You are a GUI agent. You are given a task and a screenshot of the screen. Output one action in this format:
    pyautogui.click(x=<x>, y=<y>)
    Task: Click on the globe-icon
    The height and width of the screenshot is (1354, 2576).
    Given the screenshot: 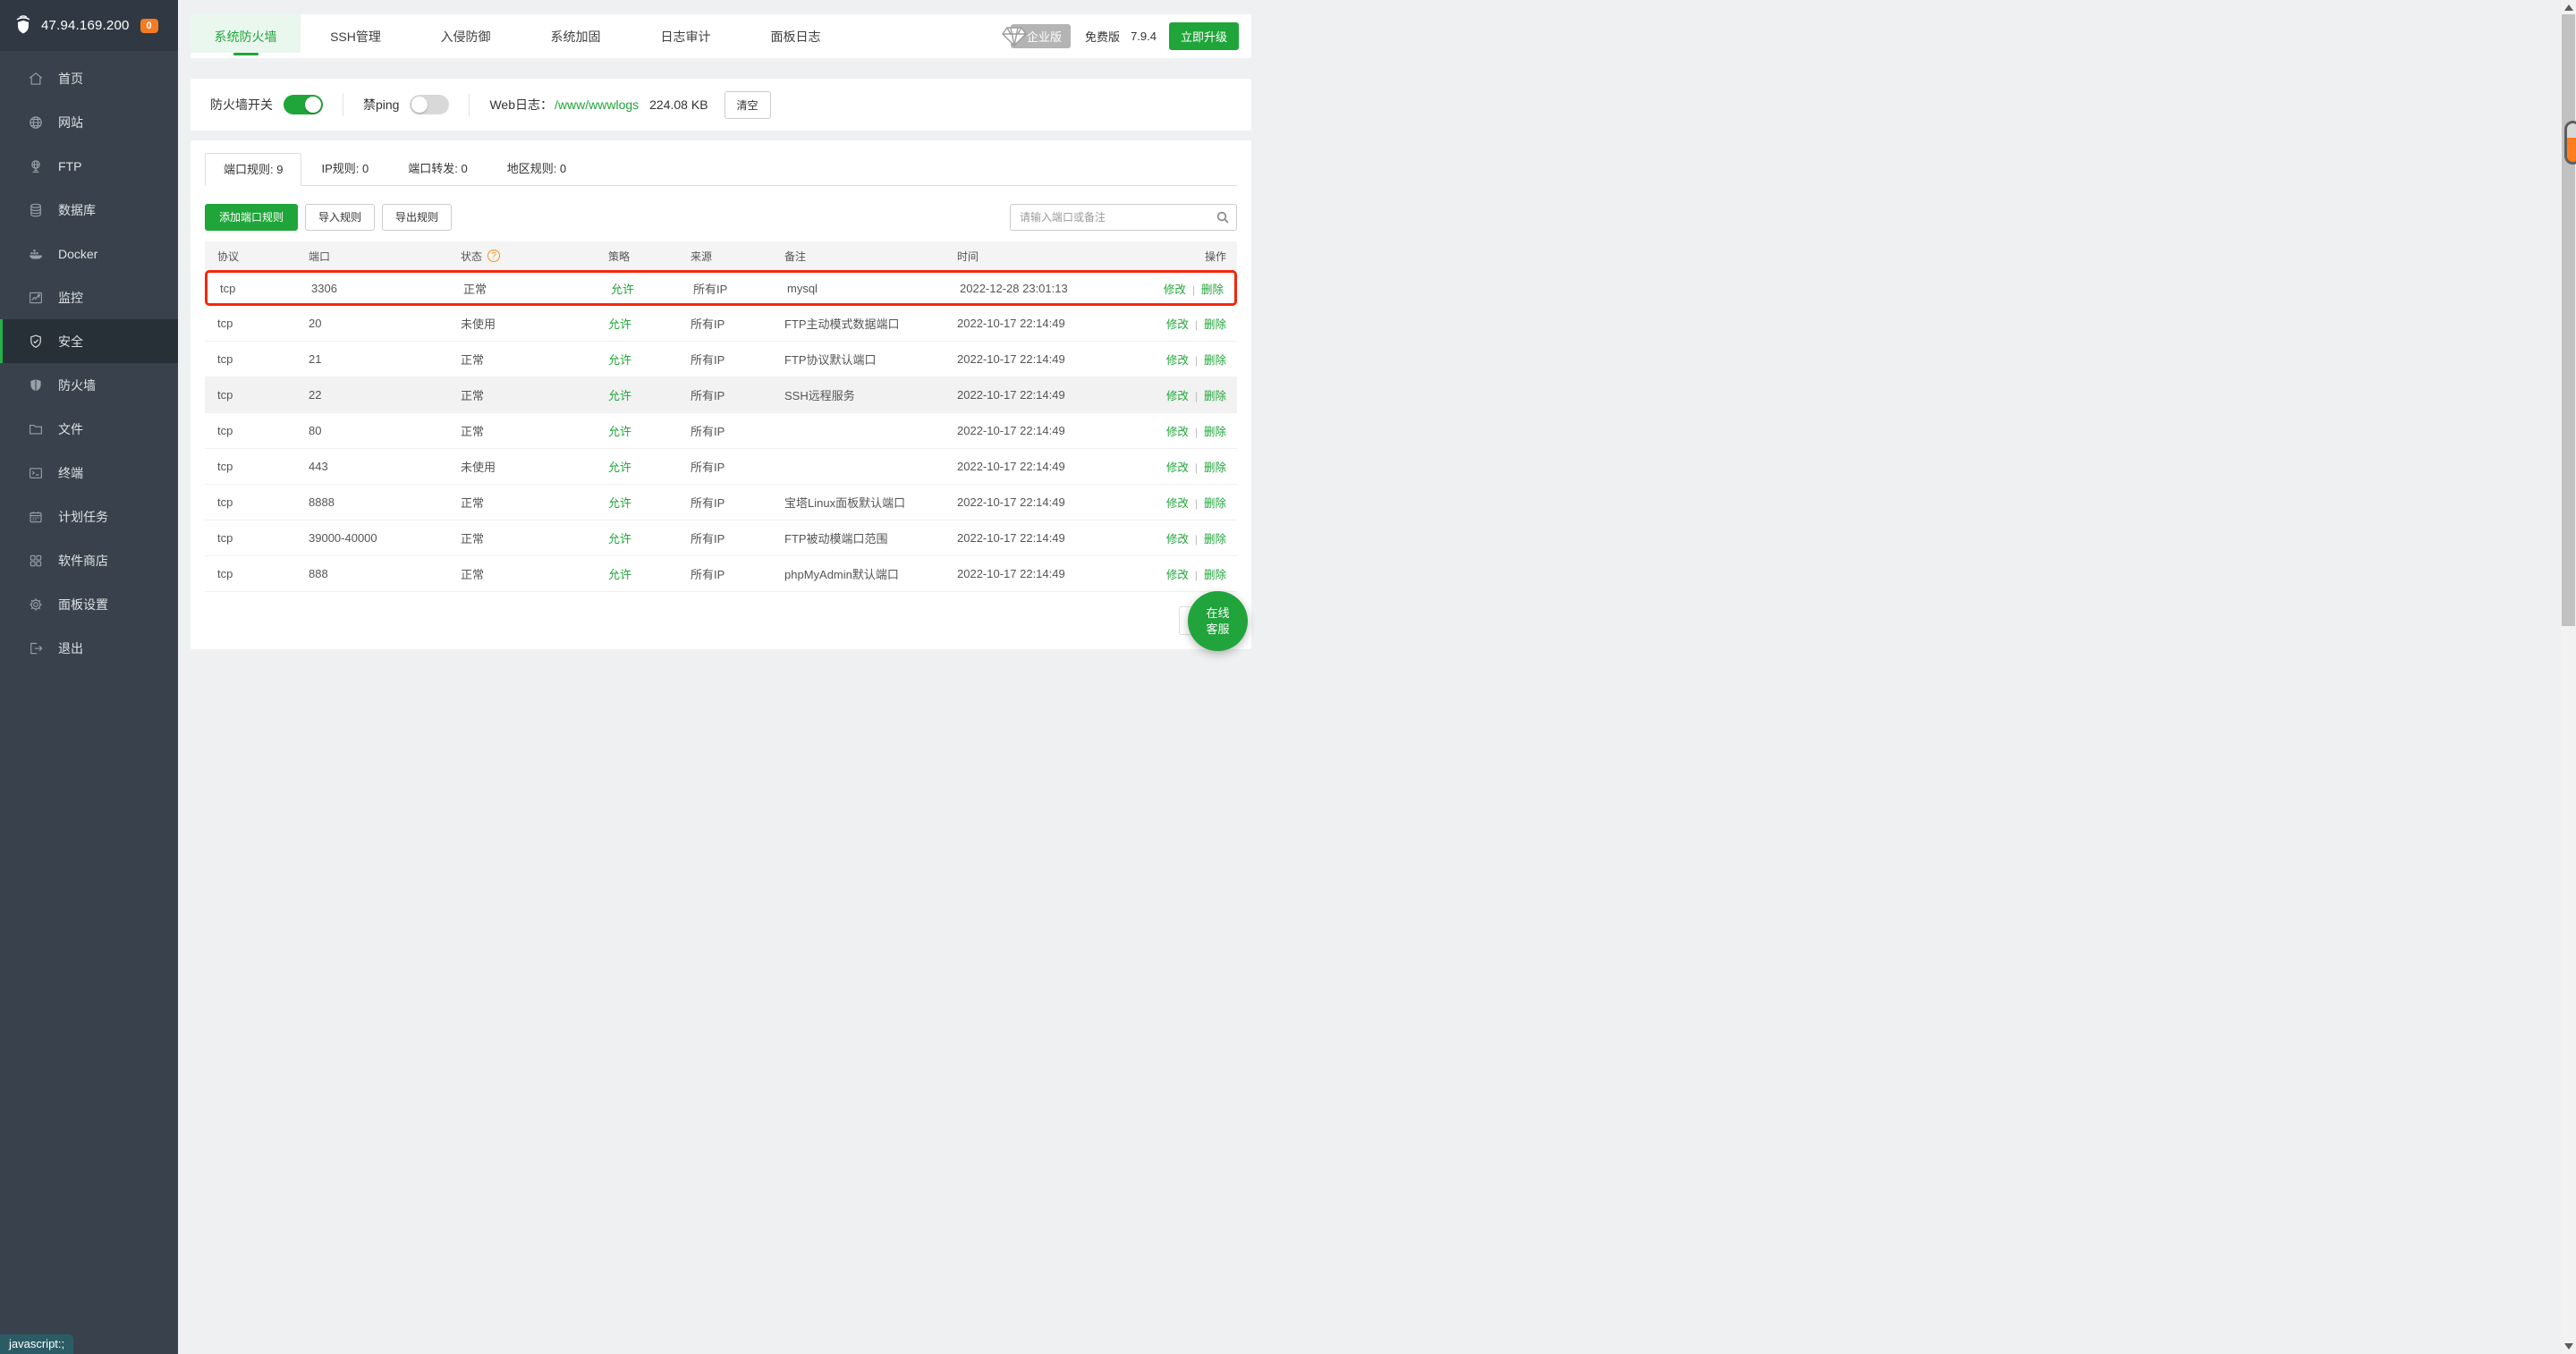 What is the action you would take?
    pyautogui.click(x=36, y=122)
    